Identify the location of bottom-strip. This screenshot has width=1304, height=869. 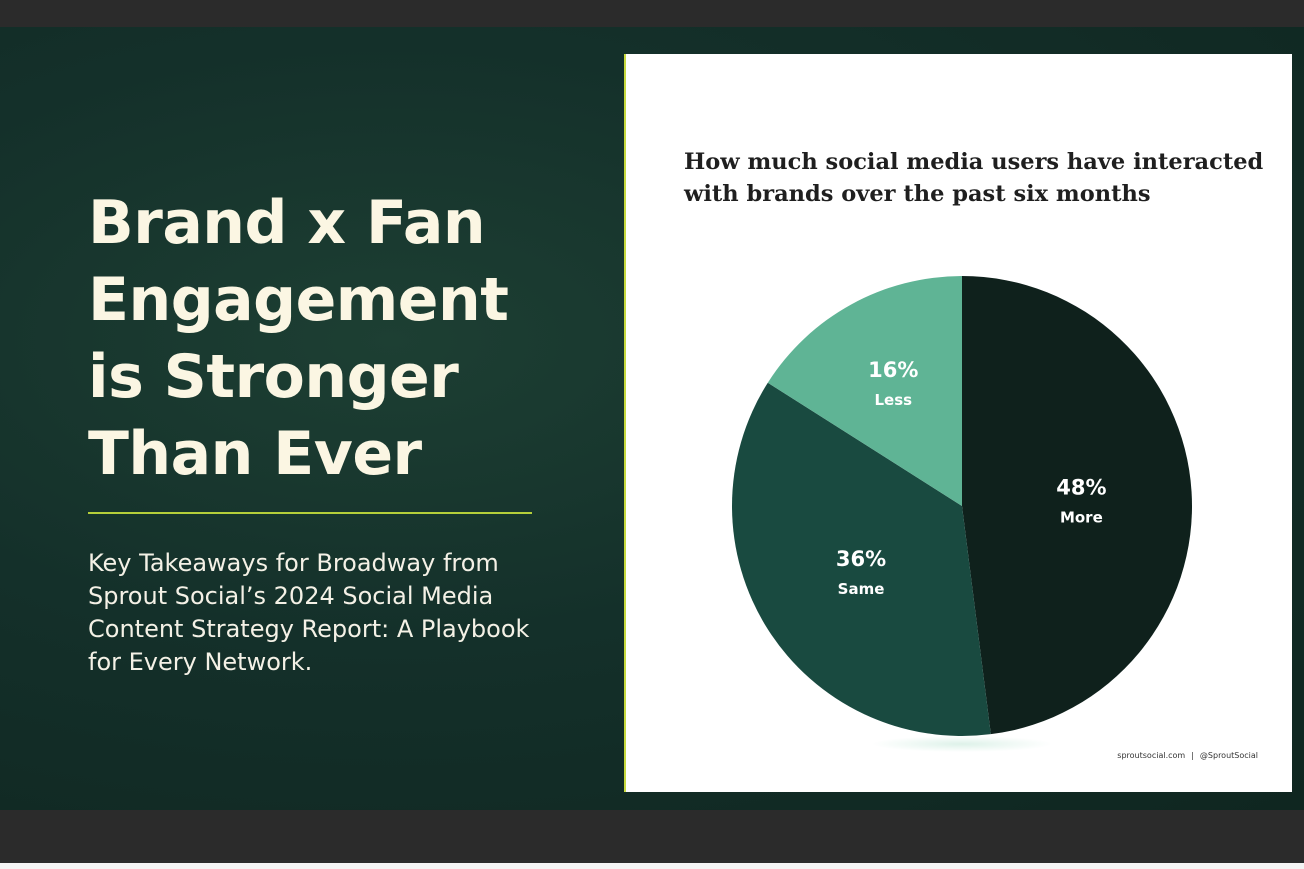
(652, 866).